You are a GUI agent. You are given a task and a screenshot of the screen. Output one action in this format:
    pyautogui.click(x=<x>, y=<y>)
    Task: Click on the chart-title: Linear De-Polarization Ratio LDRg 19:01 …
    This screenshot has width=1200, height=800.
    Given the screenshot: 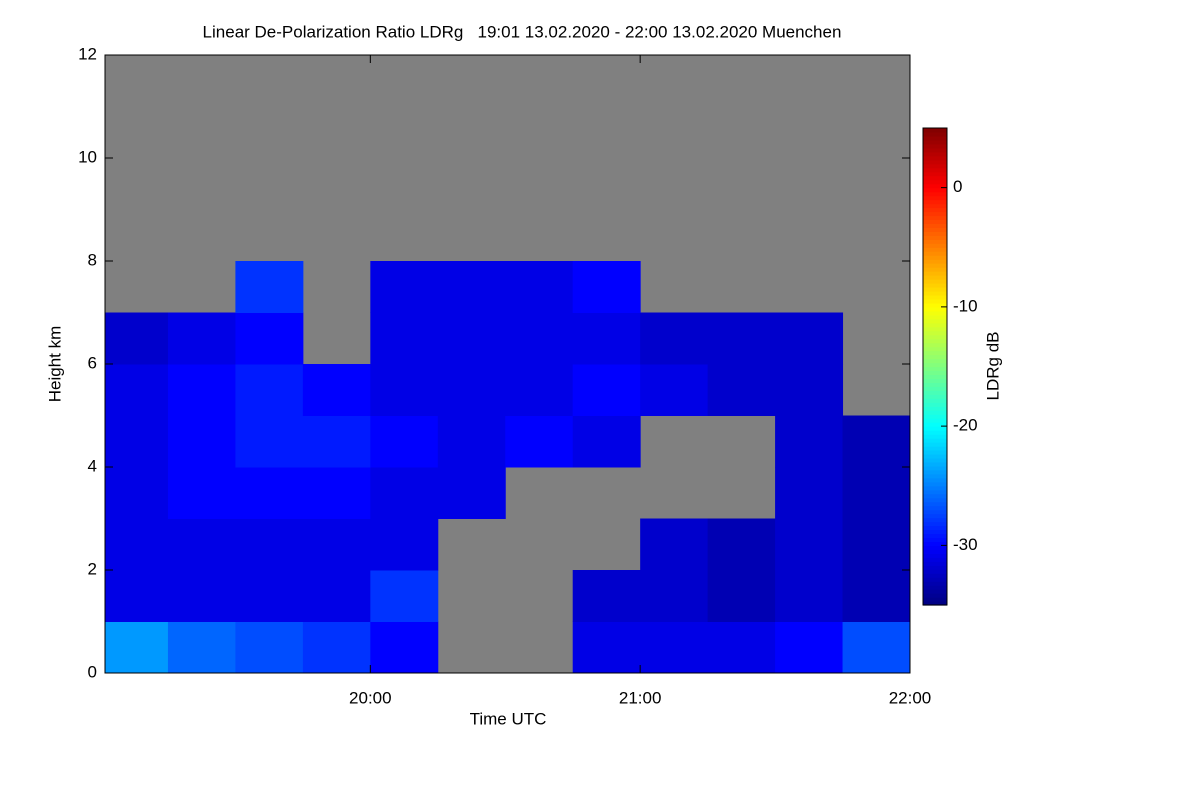 What is the action you would take?
    pyautogui.click(x=522, y=31)
    